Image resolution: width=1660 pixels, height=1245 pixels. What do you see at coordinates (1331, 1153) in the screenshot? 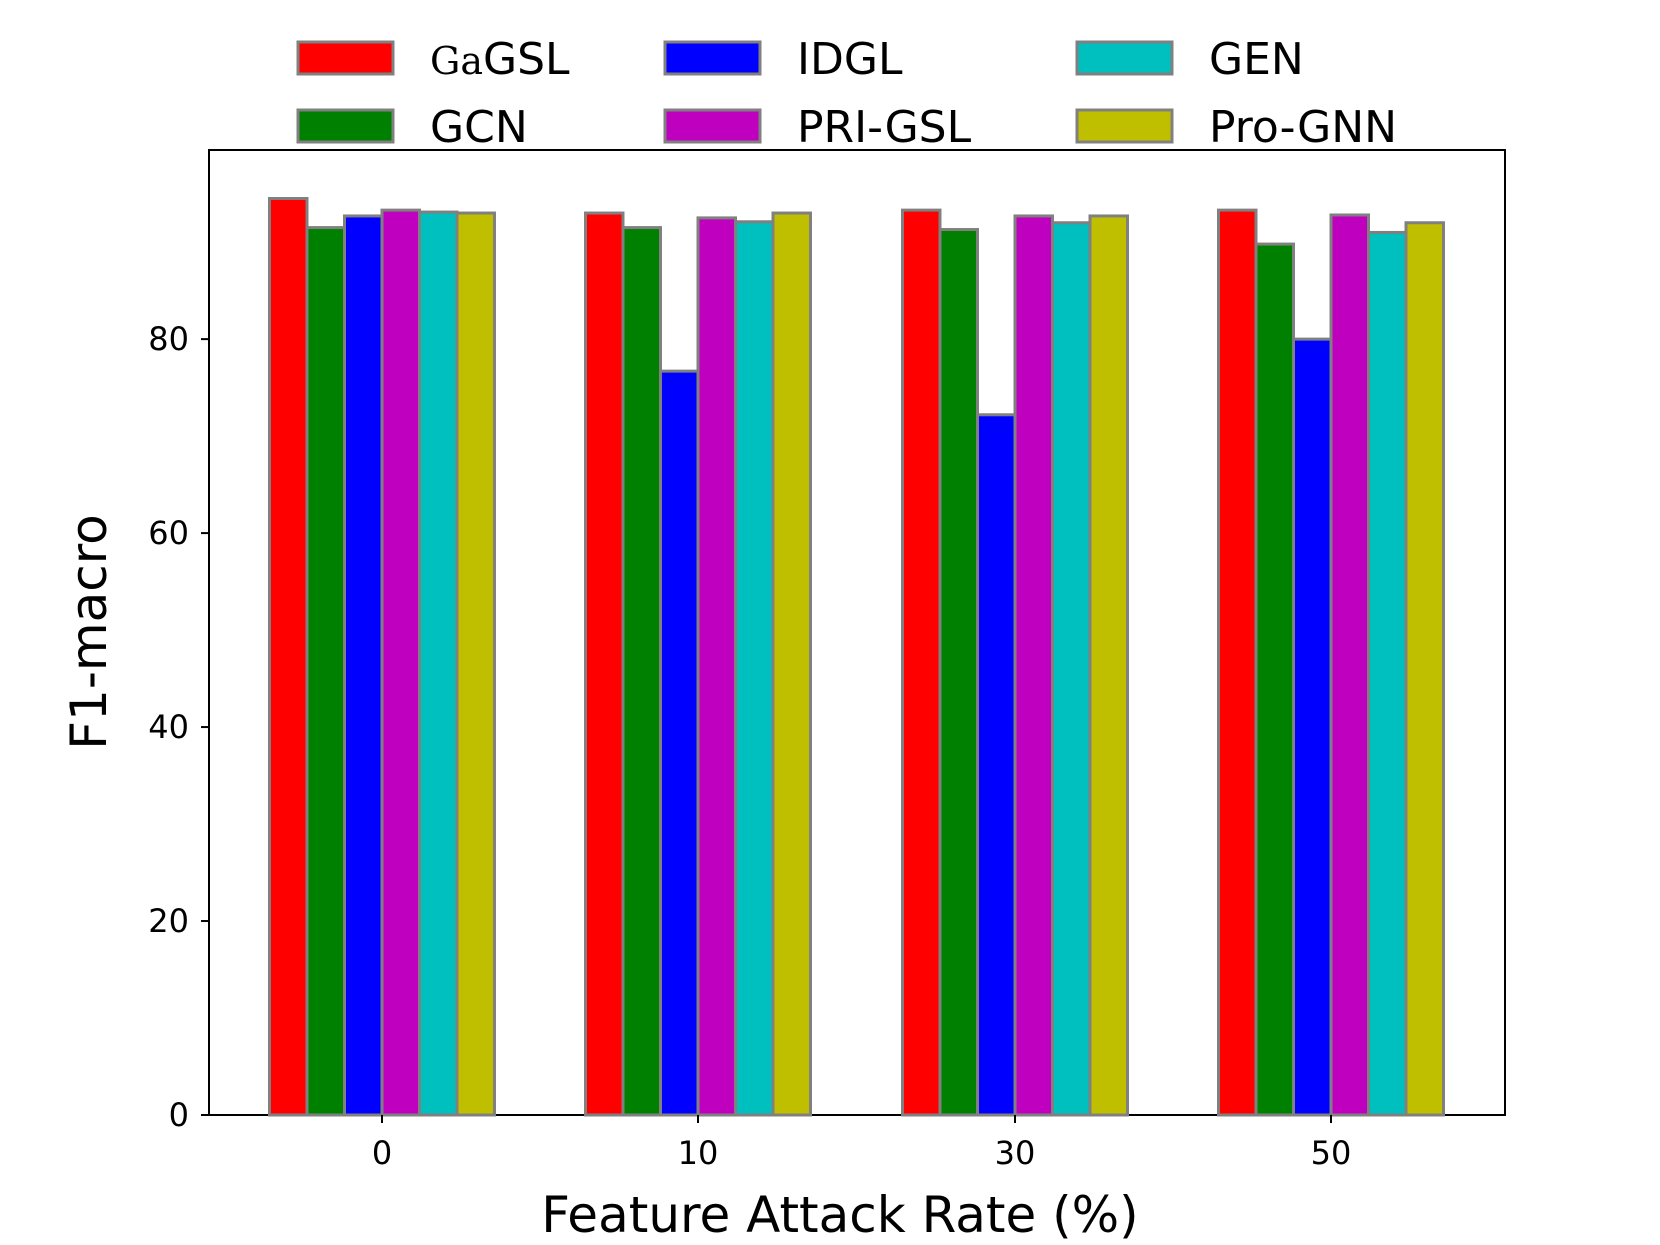
I see `x-tick-label: 50` at bounding box center [1331, 1153].